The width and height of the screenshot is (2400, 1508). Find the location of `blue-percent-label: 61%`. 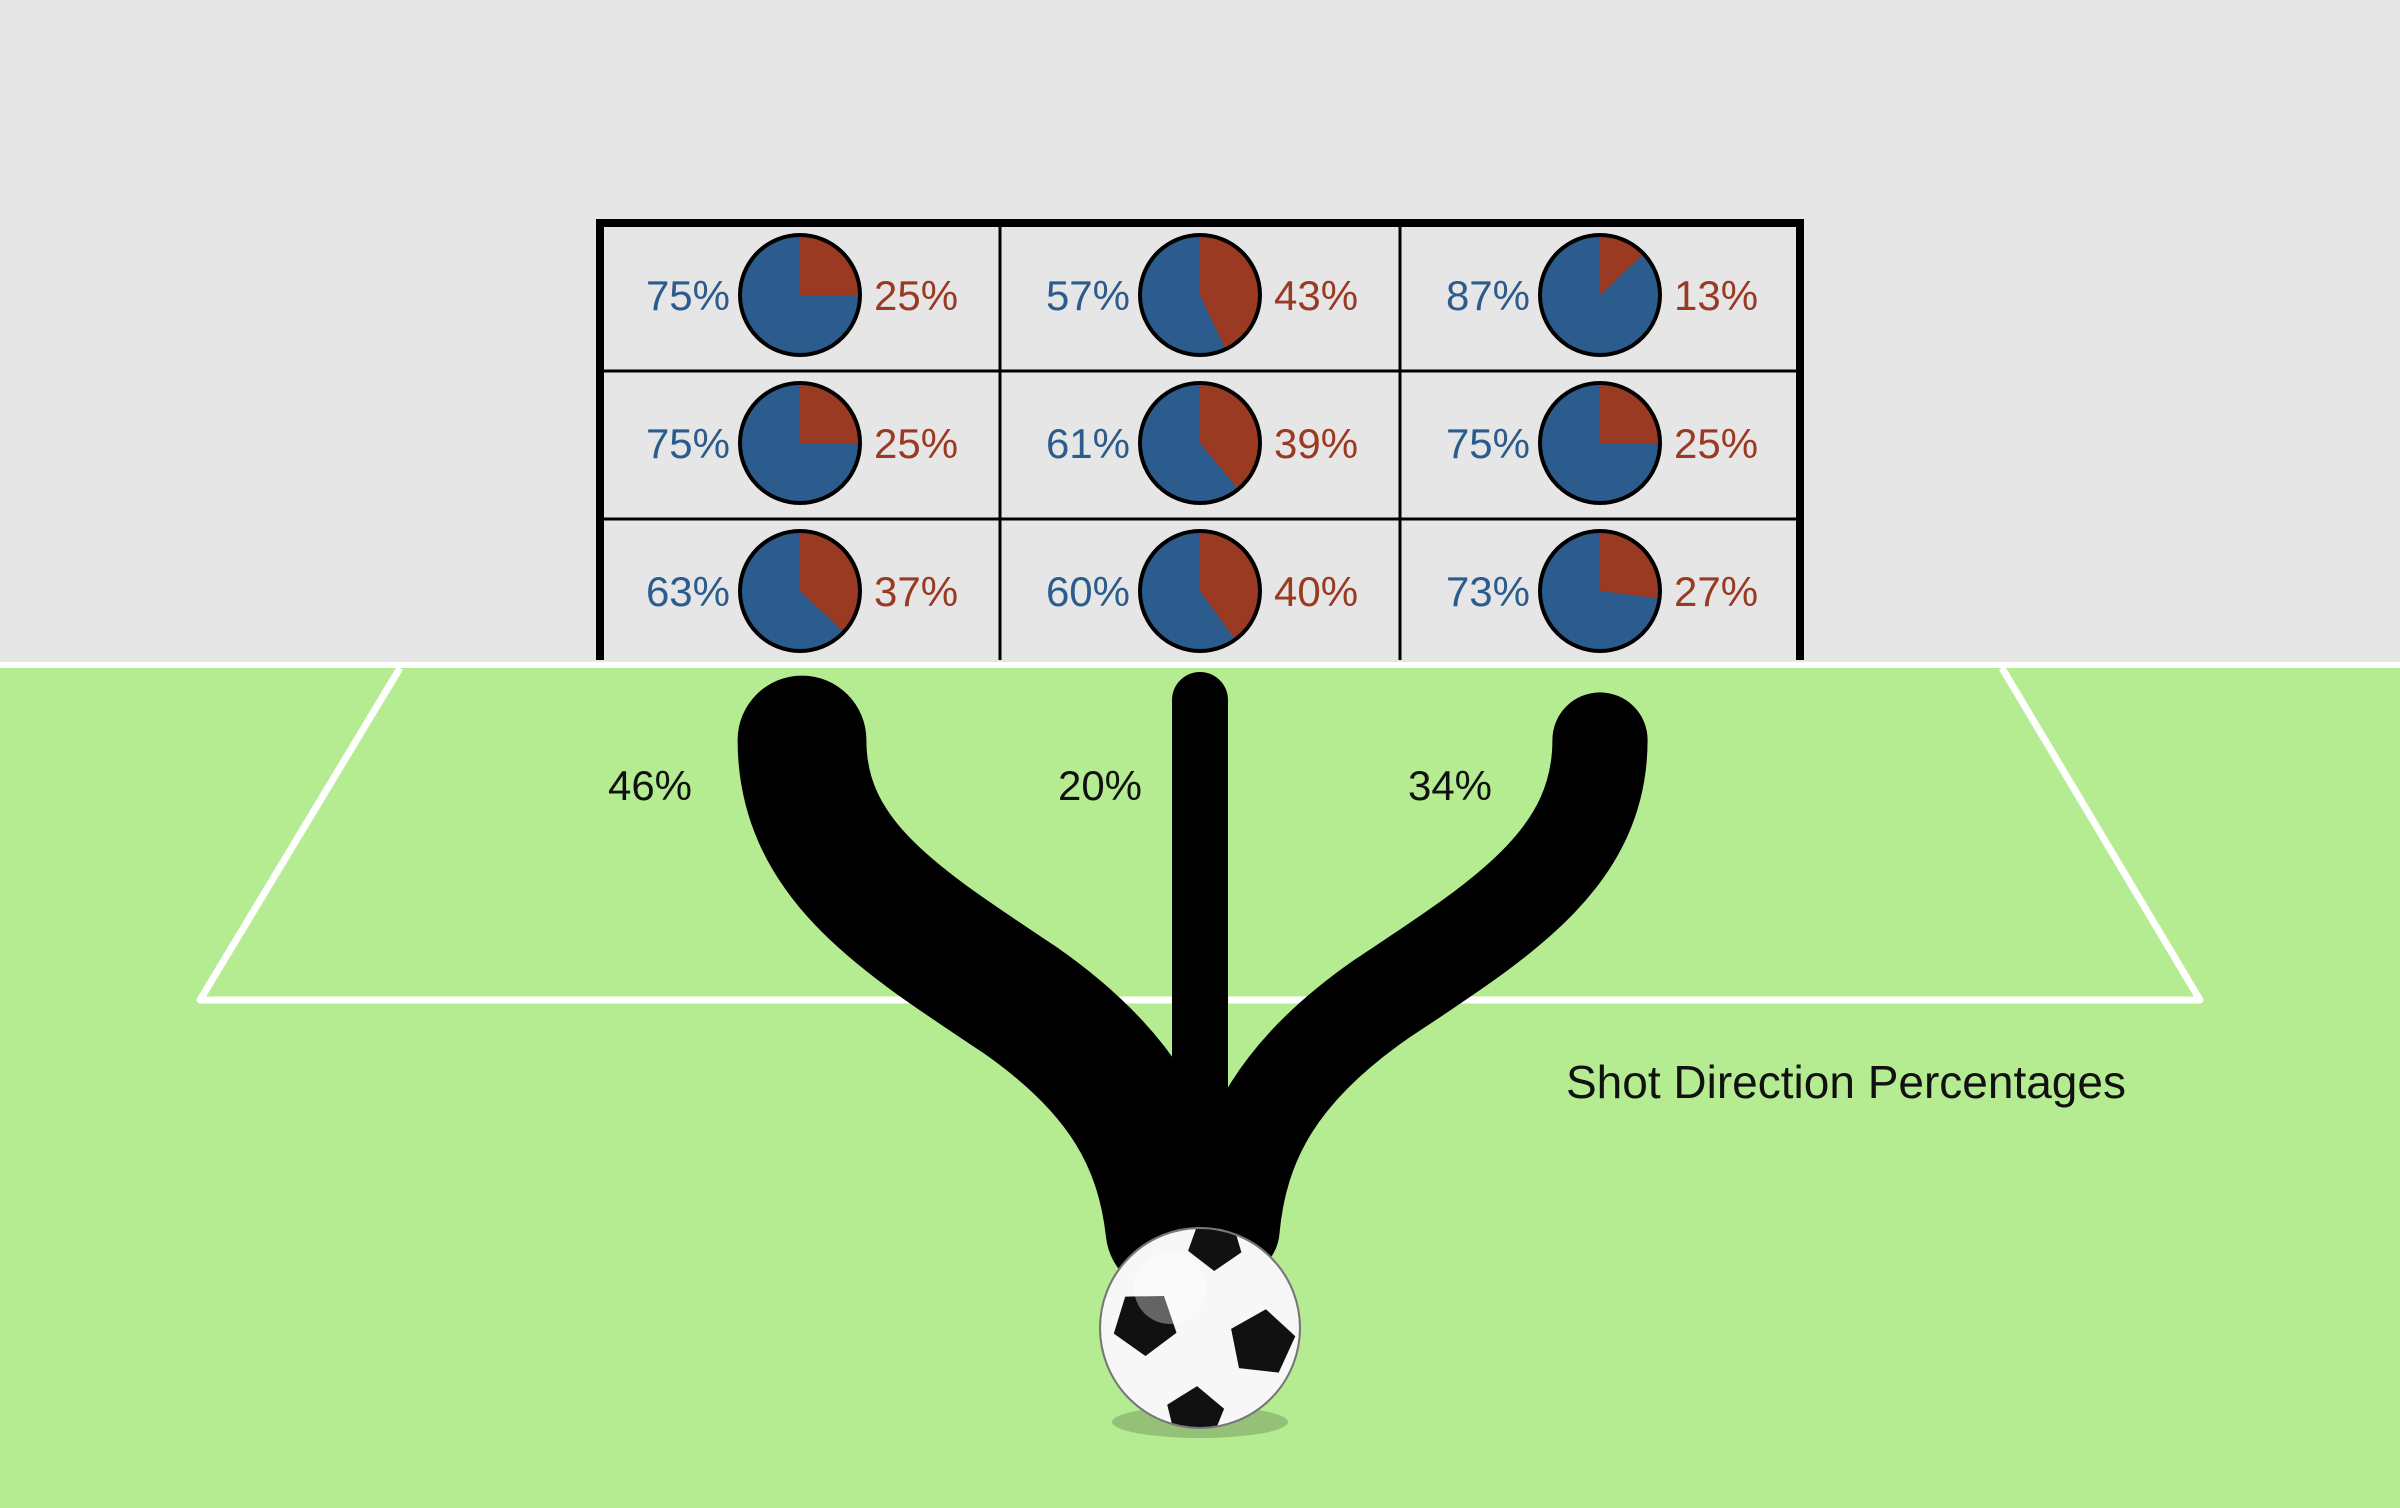

blue-percent-label: 61% is located at coordinates (1088, 443).